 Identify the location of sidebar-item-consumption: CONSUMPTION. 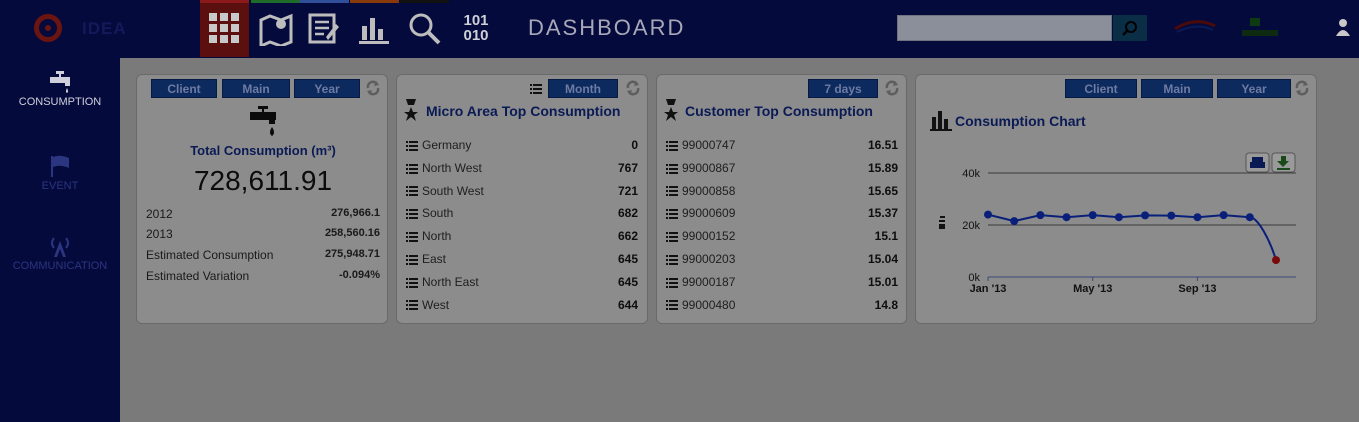
(60, 89).